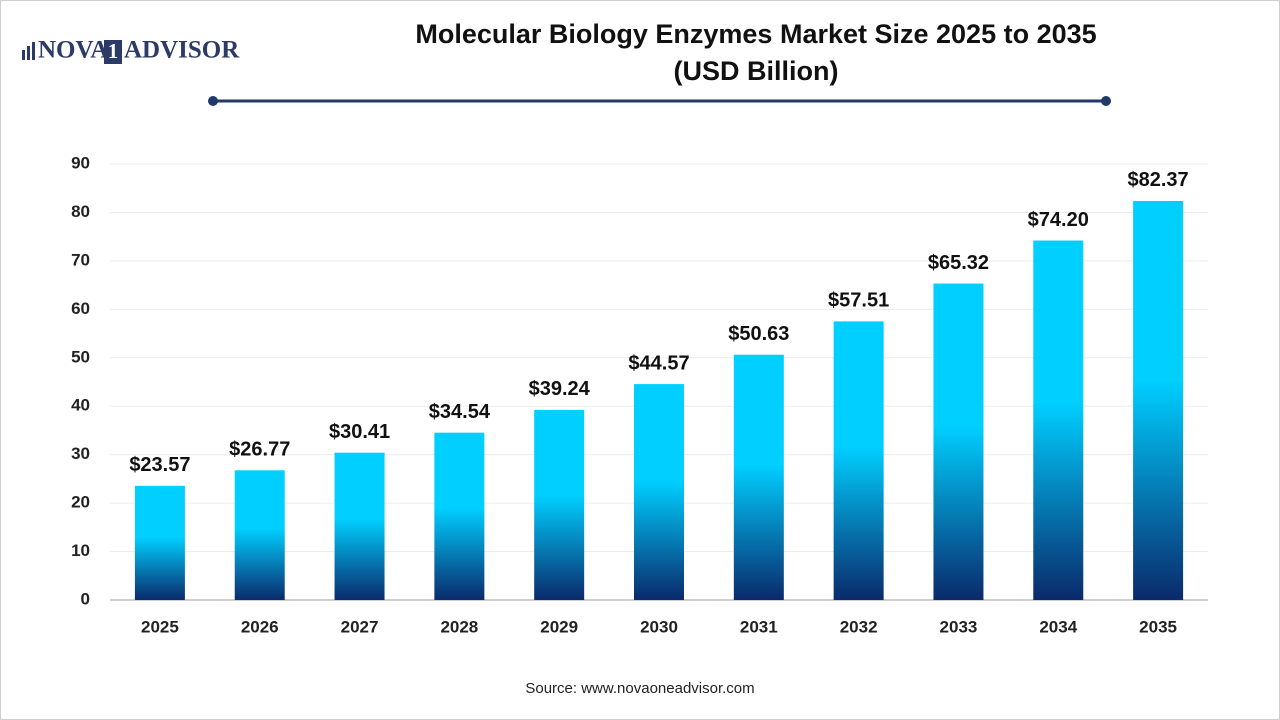  What do you see at coordinates (859, 626) in the screenshot?
I see `x-tick-label: 2032` at bounding box center [859, 626].